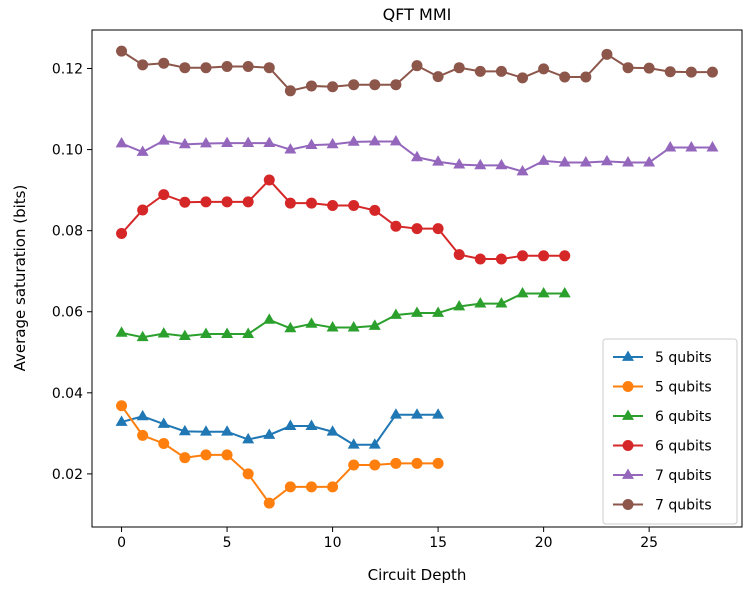  I want to click on x-axis-label: Circuit Depth, so click(417, 575).